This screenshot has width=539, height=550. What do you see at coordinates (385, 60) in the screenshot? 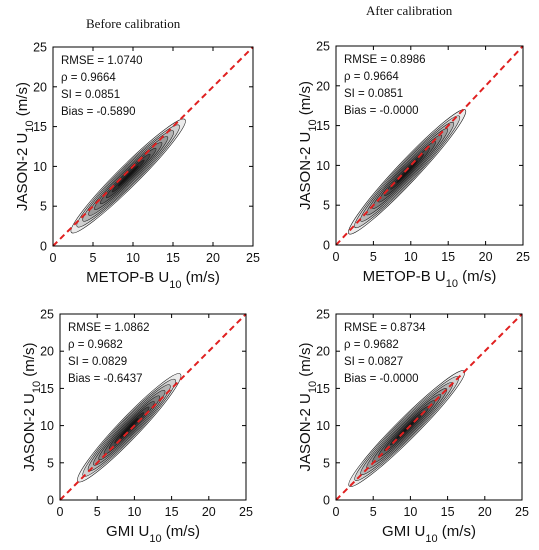
I see `stat-line-1: RMSE = 0.8986` at bounding box center [385, 60].